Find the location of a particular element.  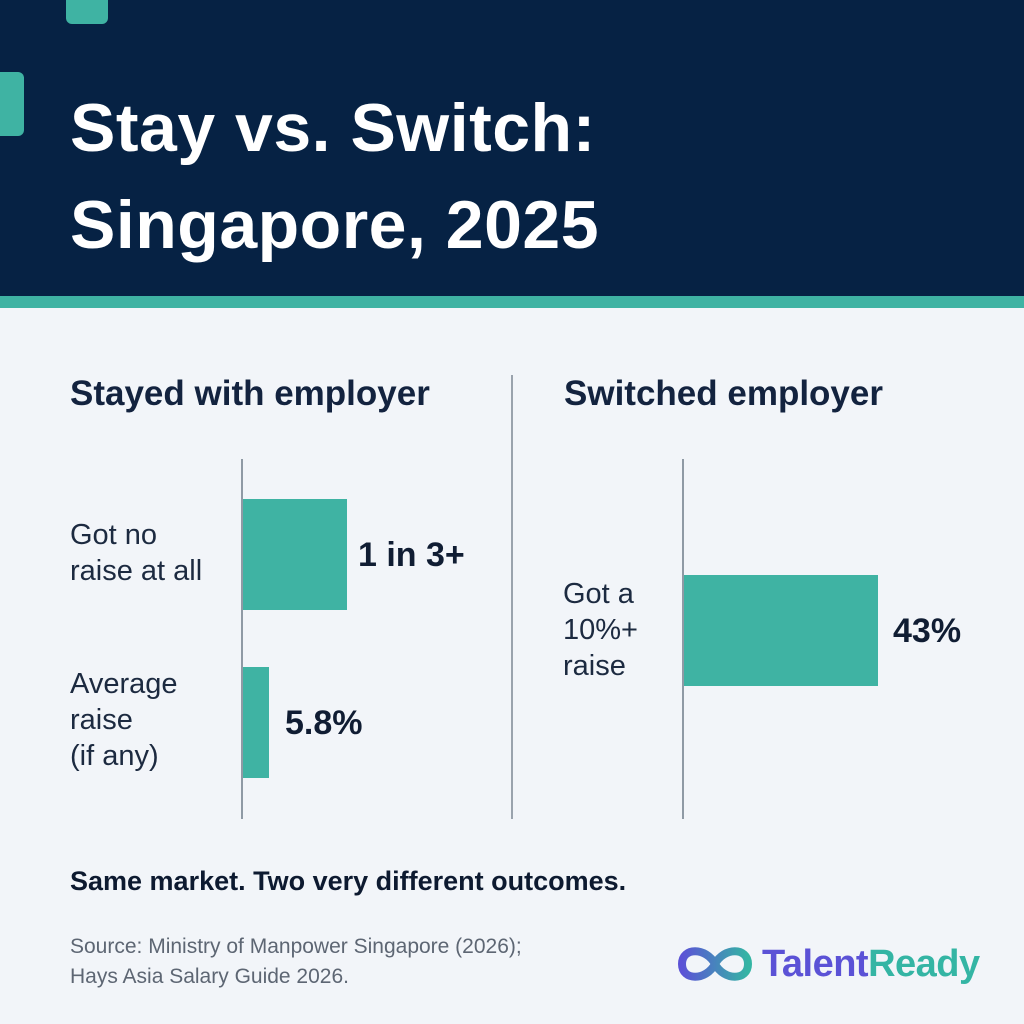

average-raise-bar is located at coordinates (256, 722).